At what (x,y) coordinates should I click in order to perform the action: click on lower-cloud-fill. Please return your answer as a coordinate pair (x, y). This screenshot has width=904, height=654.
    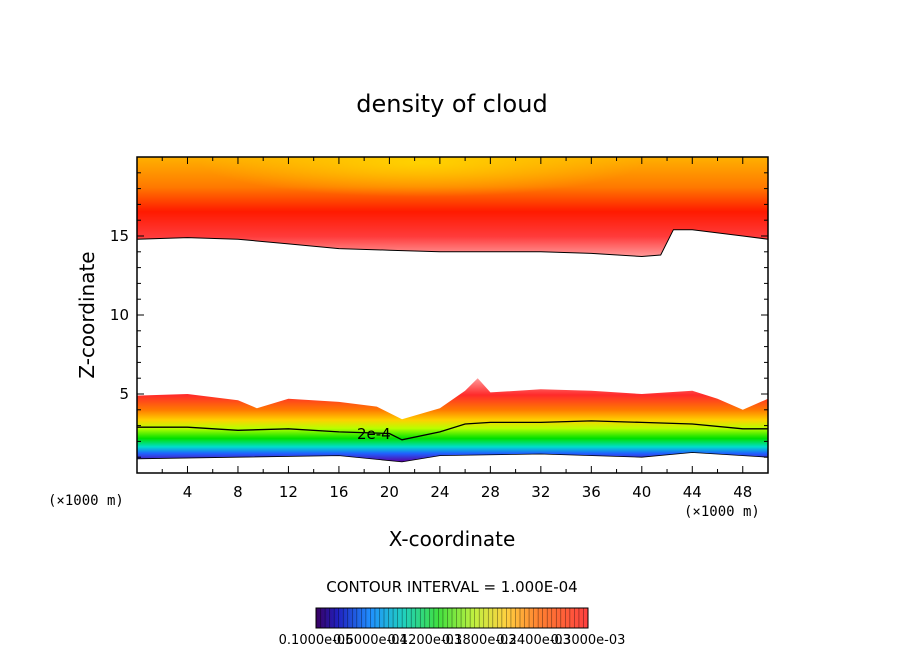
    Looking at the image, I should click on (452, 420).